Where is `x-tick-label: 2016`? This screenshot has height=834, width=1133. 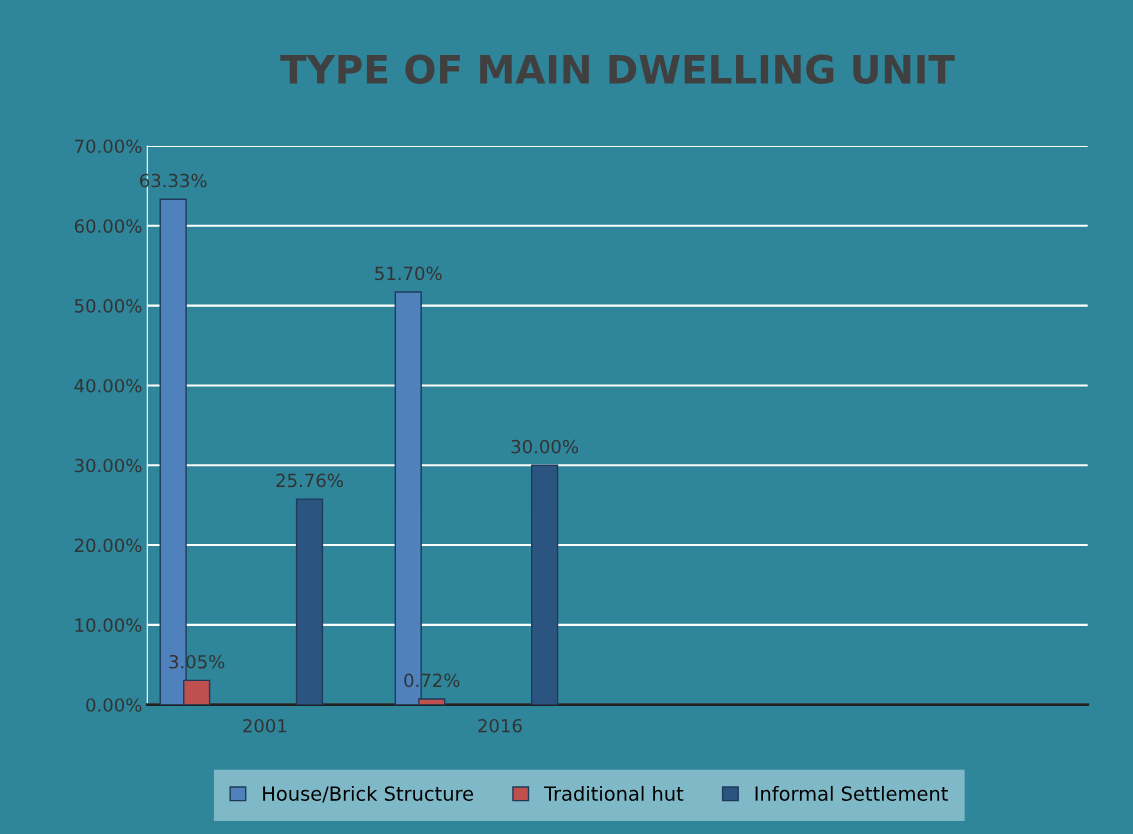 x-tick-label: 2016 is located at coordinates (500, 725).